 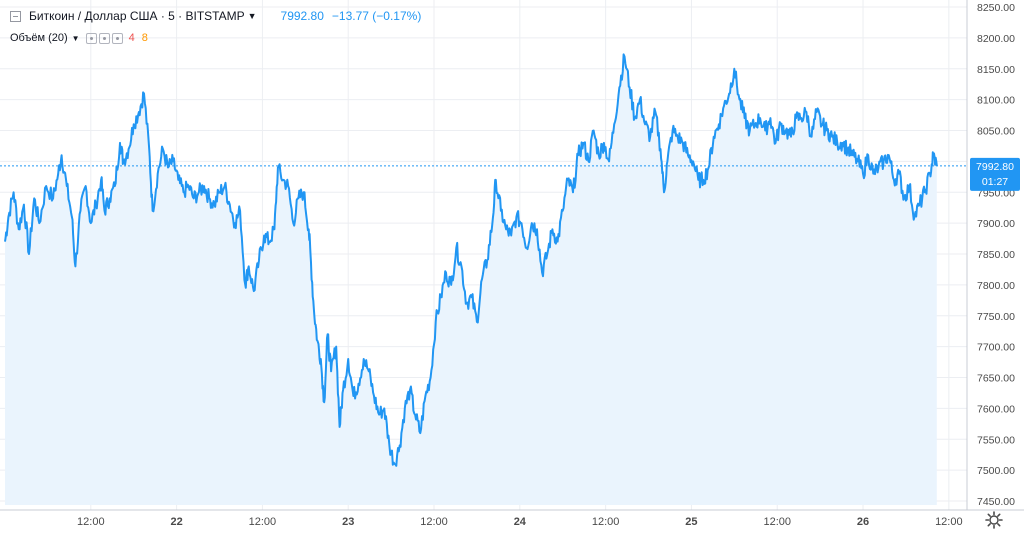 I want to click on time-axis: 12:00 22 12:00 23 12:00 24 12:00 25 12:00 26 12:00, so click(x=520, y=522).